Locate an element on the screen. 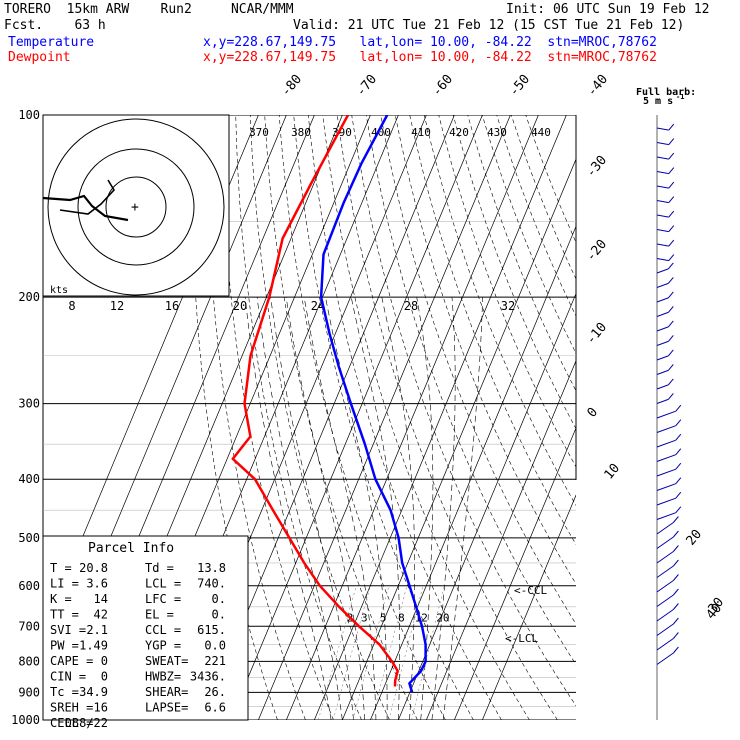 The height and width of the screenshot is (740, 740). parcel-info-label: CAPE = is located at coordinates (71, 661).